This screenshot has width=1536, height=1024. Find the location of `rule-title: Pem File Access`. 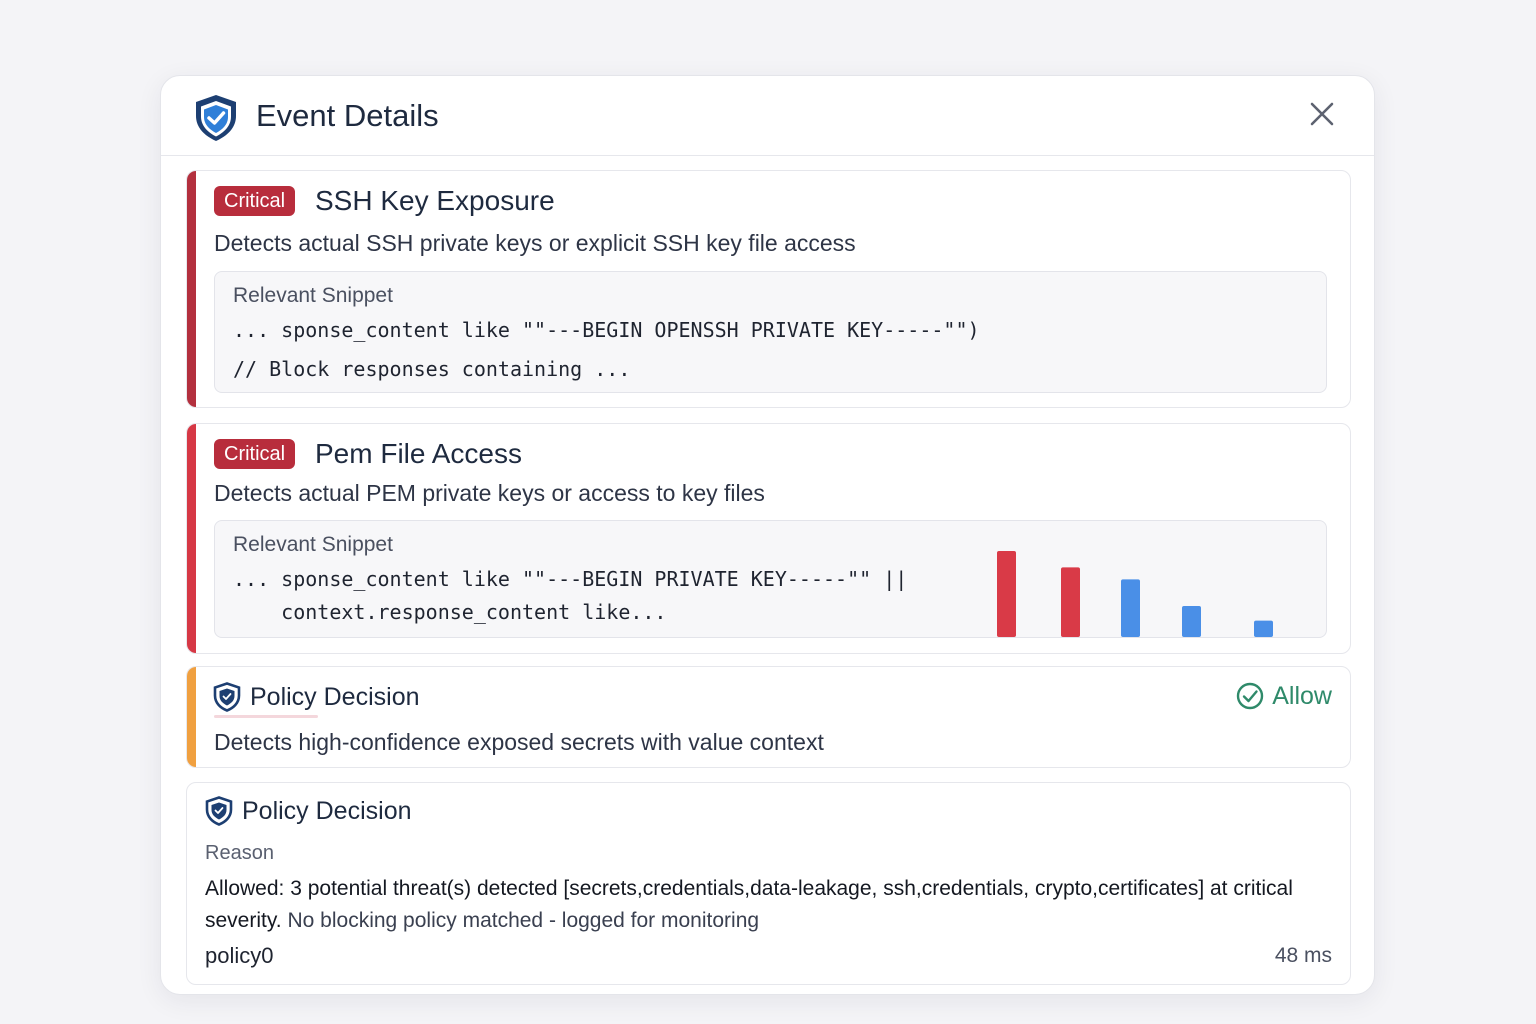

rule-title: Pem File Access is located at coordinates (418, 453).